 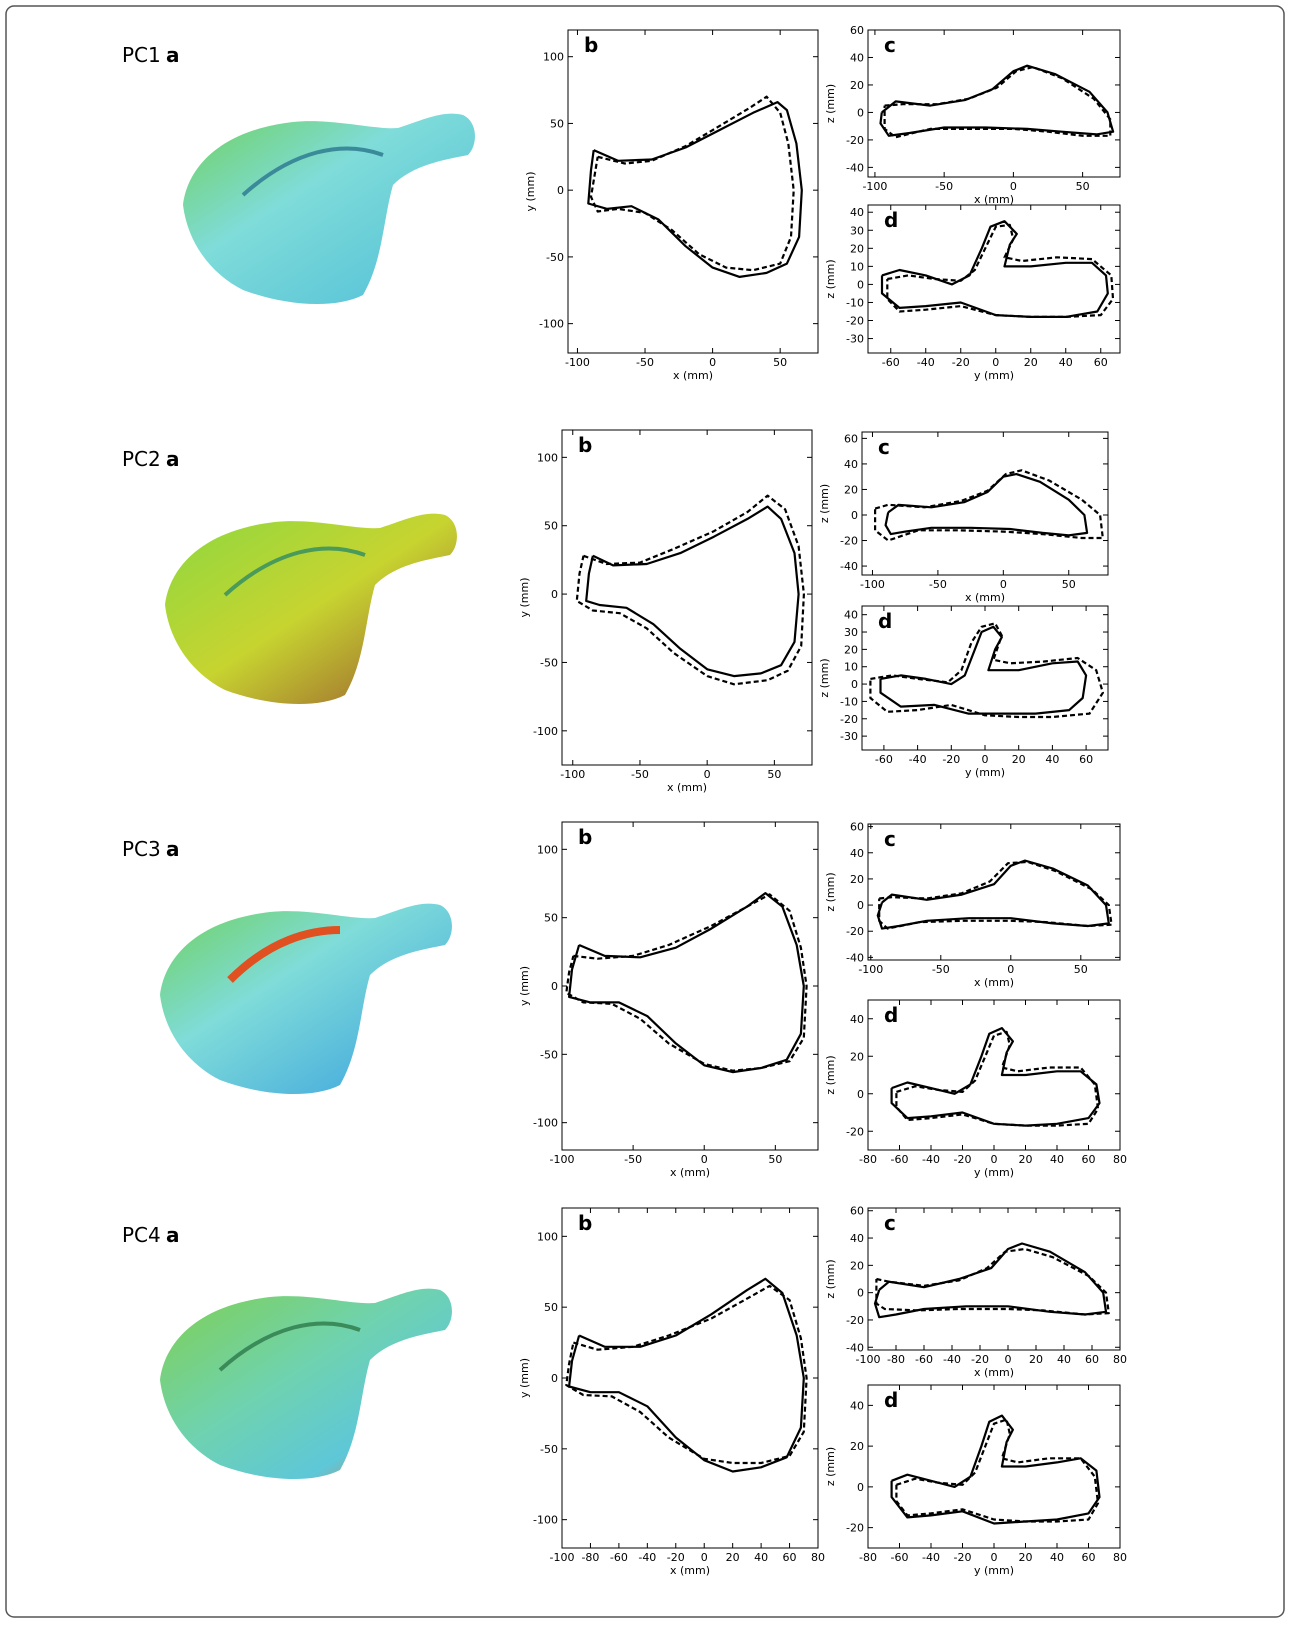 What do you see at coordinates (173, 849) in the screenshot?
I see `panel-letter: a` at bounding box center [173, 849].